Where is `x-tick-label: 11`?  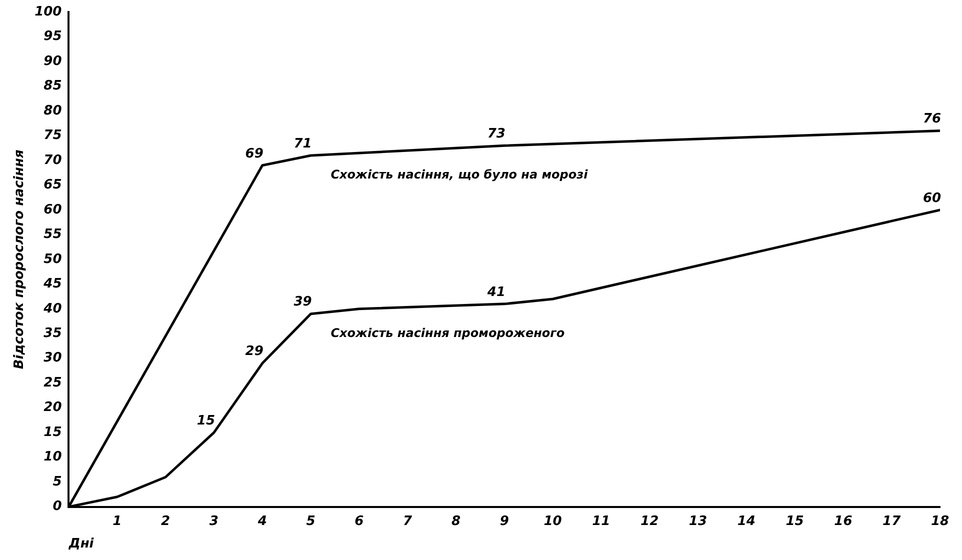 x-tick-label: 11 is located at coordinates (601, 521).